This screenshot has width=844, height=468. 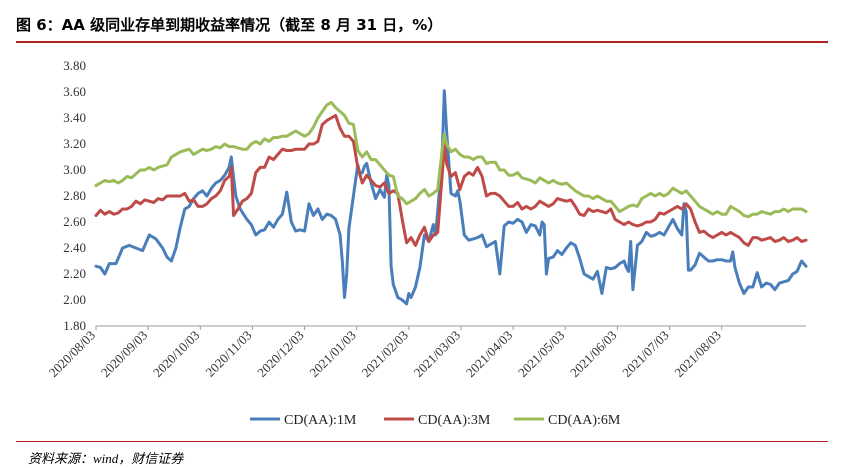 What do you see at coordinates (74, 273) in the screenshot?
I see `y-tick-label: 2.20` at bounding box center [74, 273].